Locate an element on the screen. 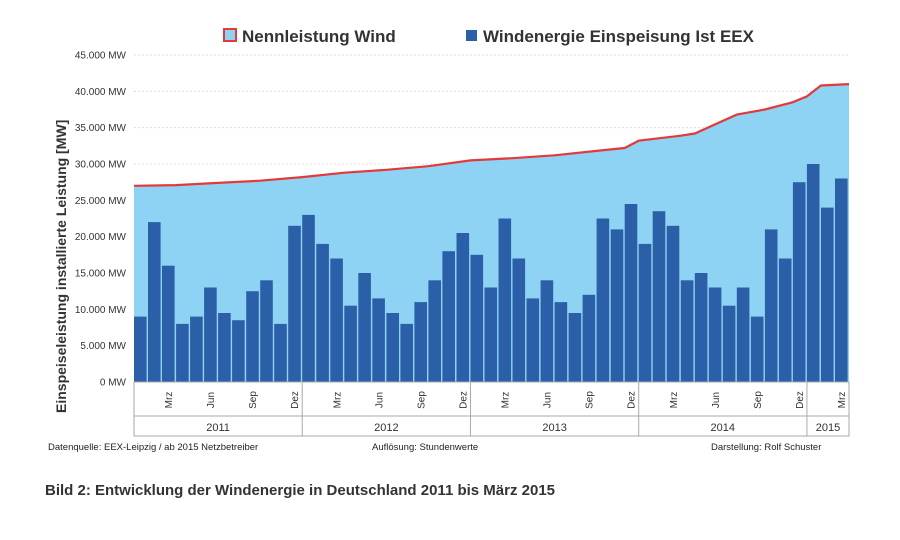 This screenshot has height=540, width=900. y-tick-label: 40.000 MW is located at coordinates (101, 92).